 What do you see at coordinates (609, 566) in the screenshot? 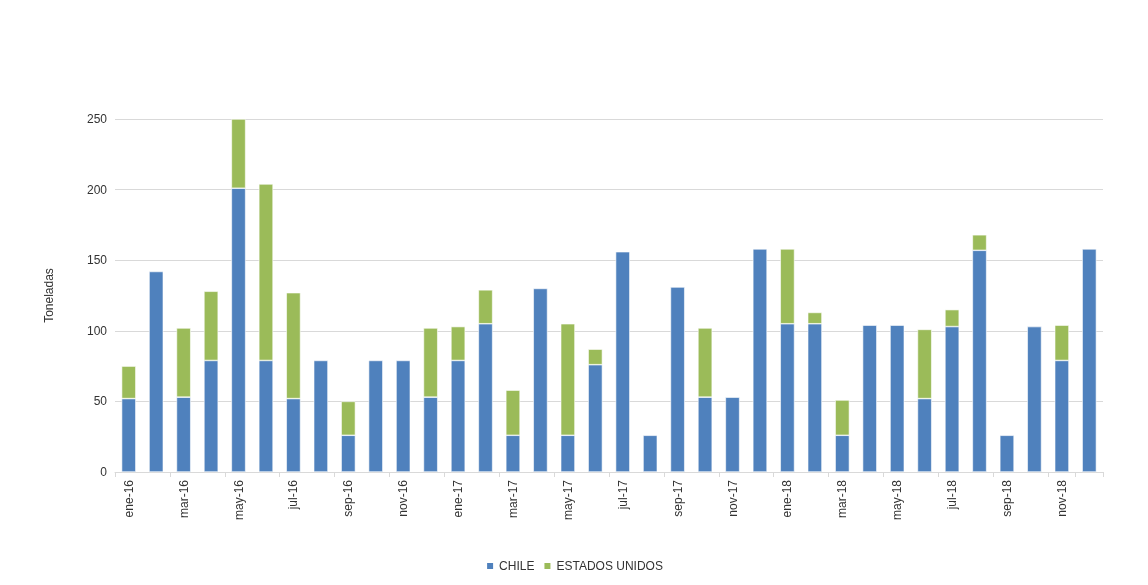
I see `legend-label: ESTADOS UNIDOS` at bounding box center [609, 566].